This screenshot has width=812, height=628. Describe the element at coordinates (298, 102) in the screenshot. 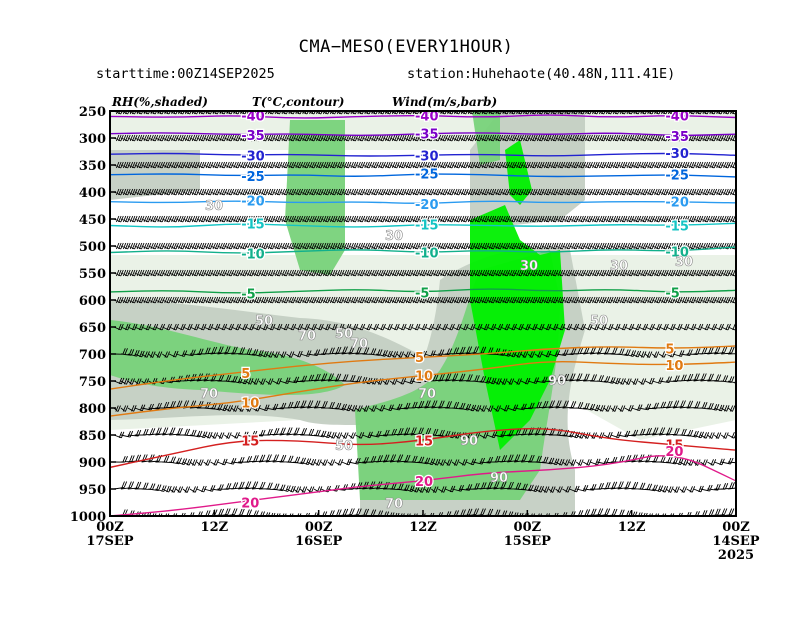

I see `variable-label: T(°C,contour)` at that location.